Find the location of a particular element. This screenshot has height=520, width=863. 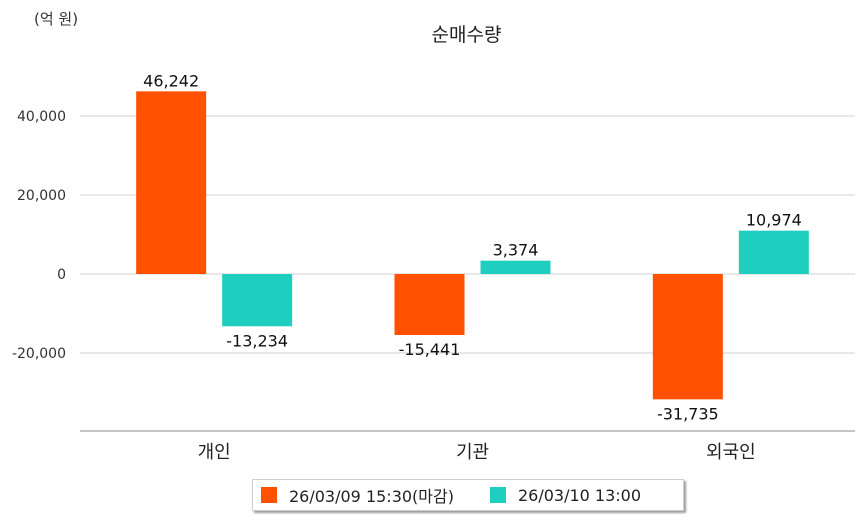

y-tick-label: -20,000 is located at coordinates (39, 354).